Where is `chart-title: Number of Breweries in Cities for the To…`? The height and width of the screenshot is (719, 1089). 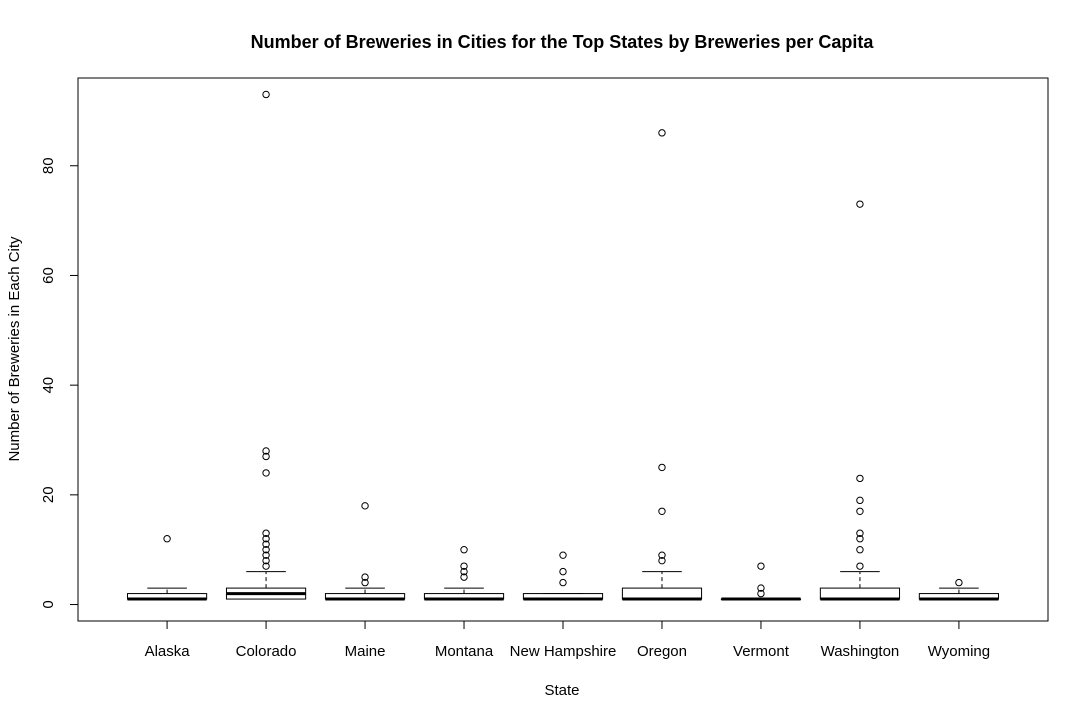 chart-title: Number of Breweries in Cities for the To… is located at coordinates (563, 42).